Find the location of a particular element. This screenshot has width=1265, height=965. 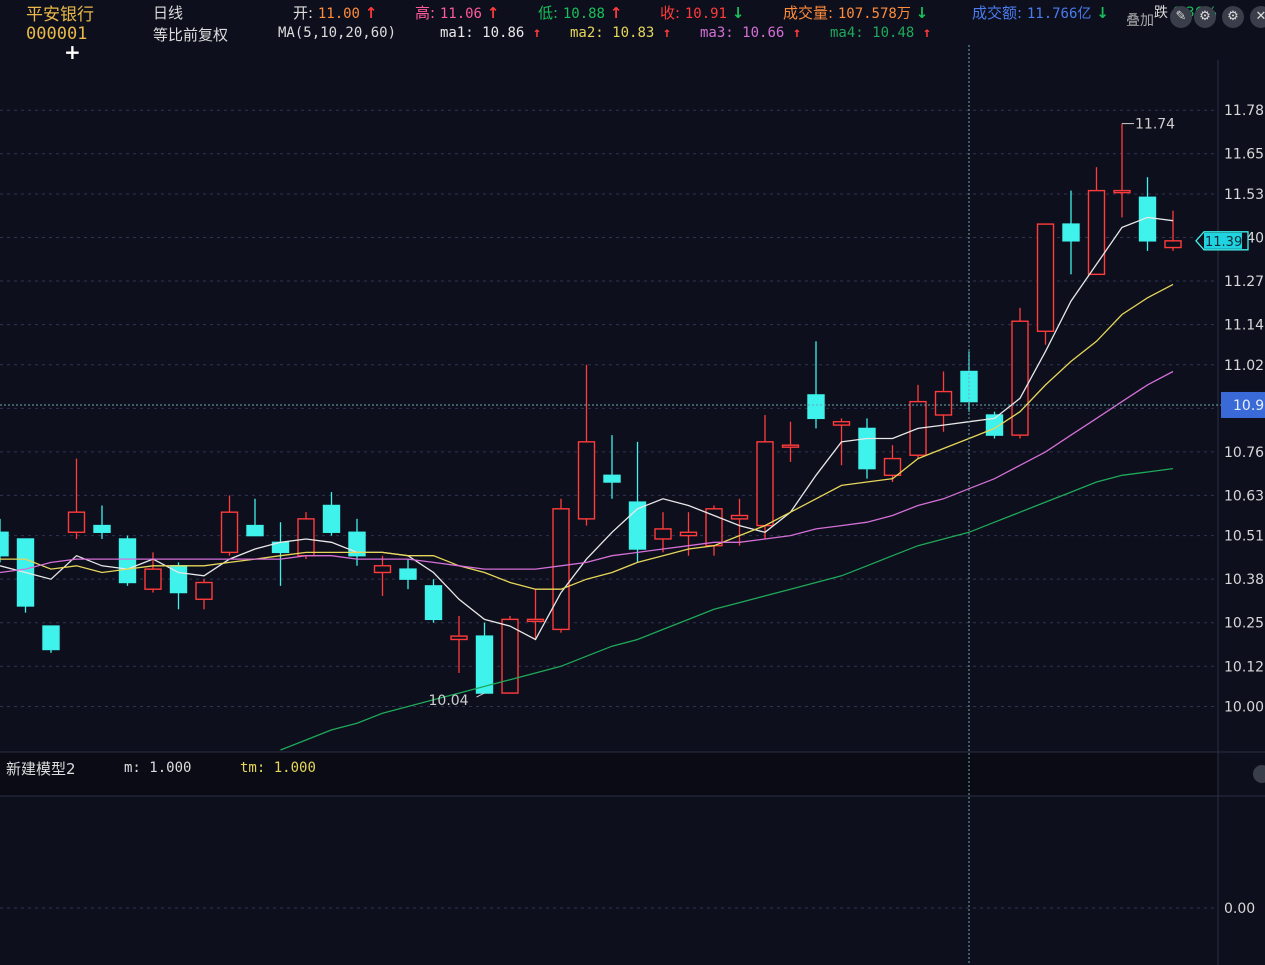

m-label: m: is located at coordinates (132, 768).